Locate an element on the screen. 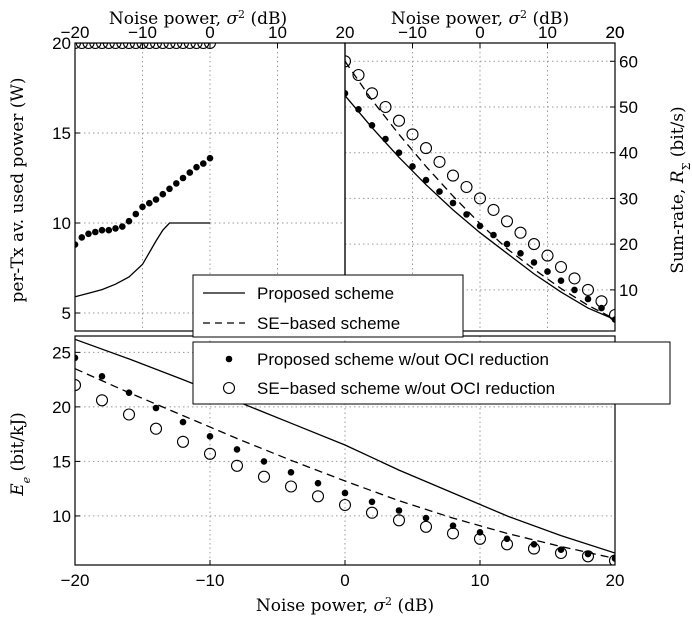 The image size is (692, 619). sumrate-y-tick-label: 10 is located at coordinates (628, 290).